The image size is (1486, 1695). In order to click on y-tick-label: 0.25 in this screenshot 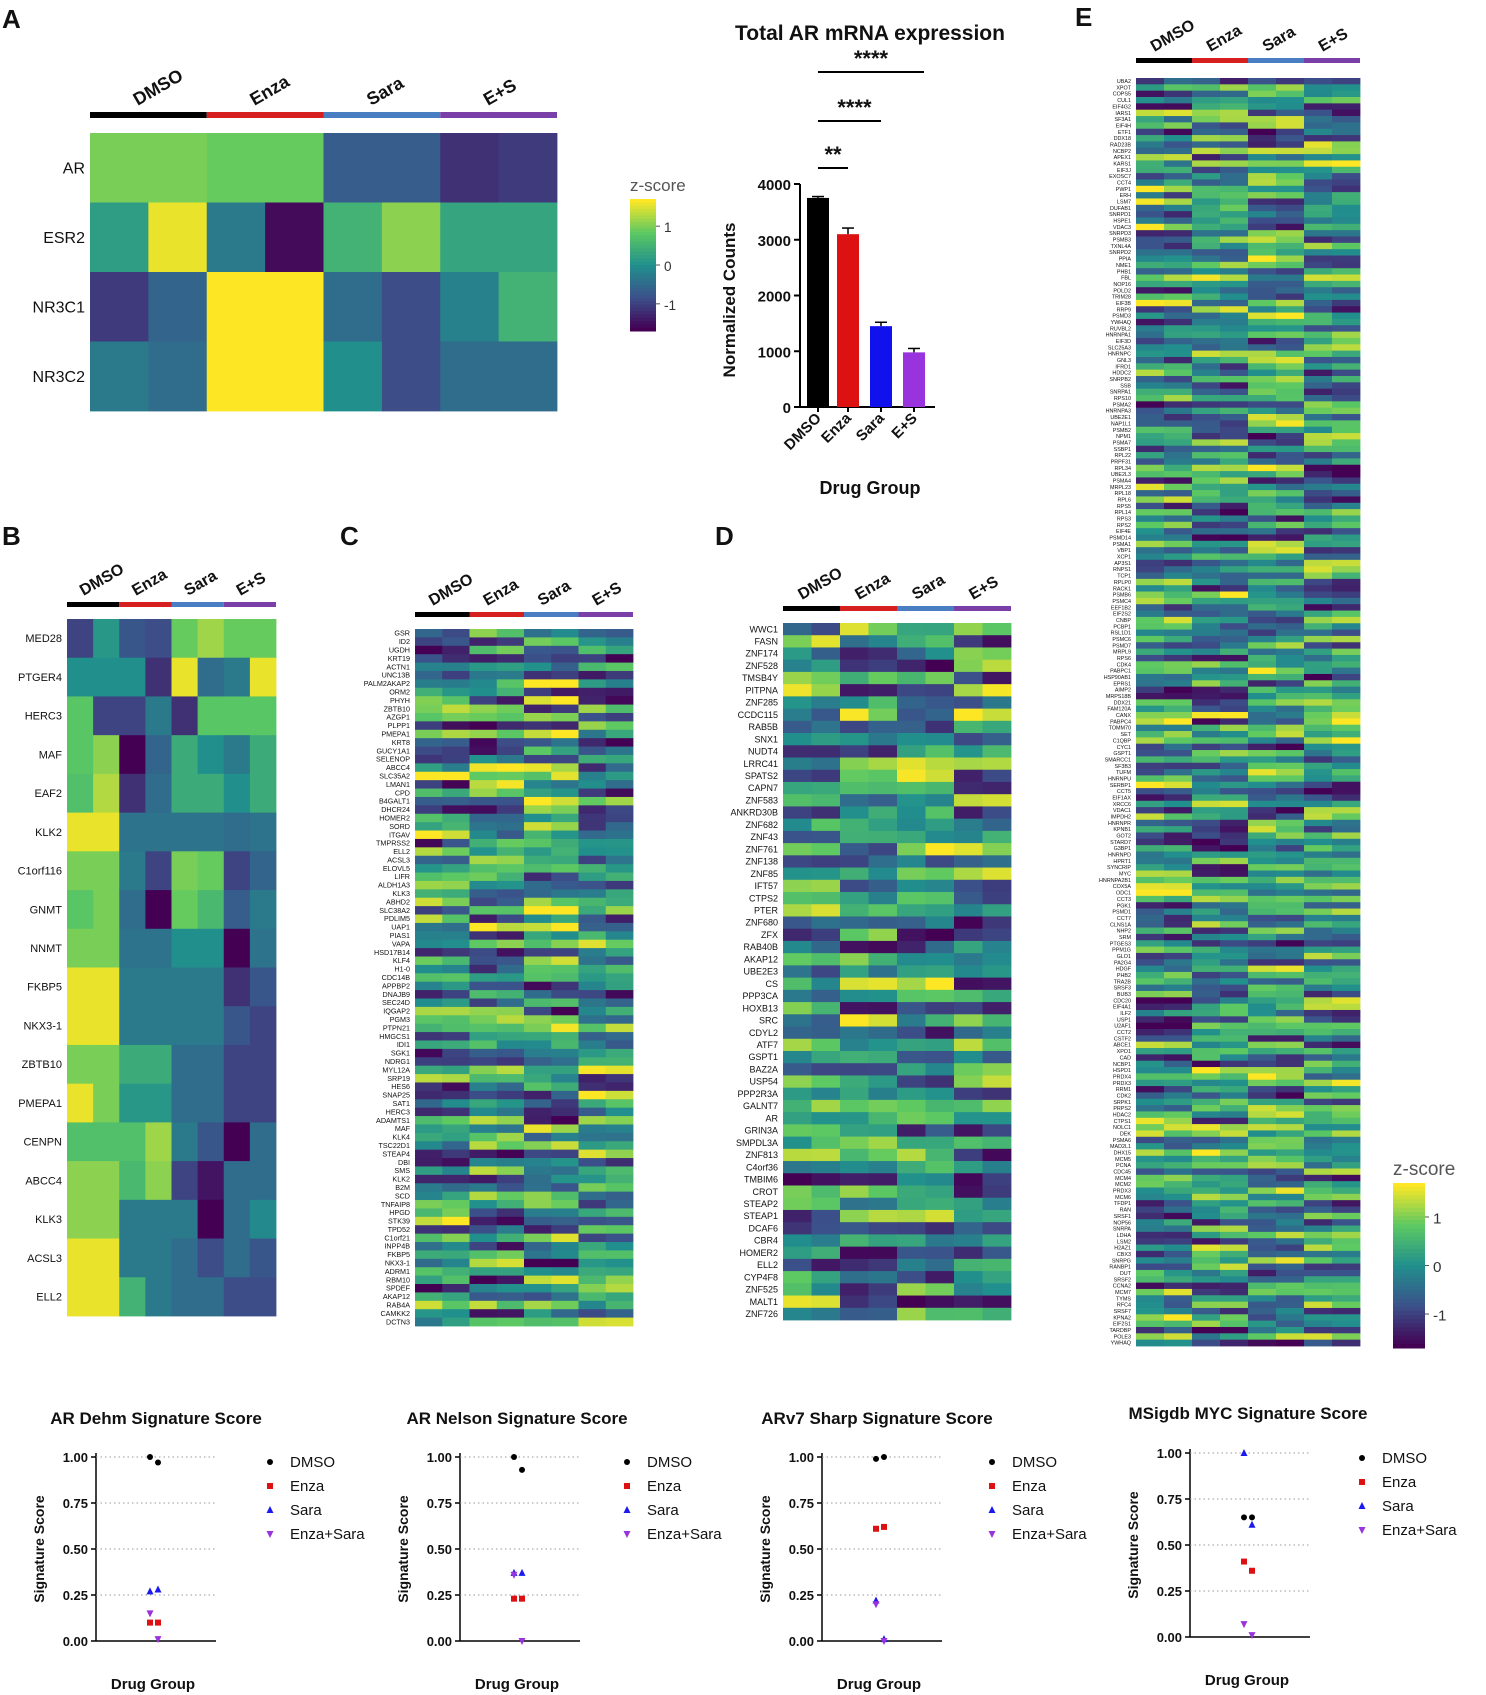, I will do `click(439, 1595)`.